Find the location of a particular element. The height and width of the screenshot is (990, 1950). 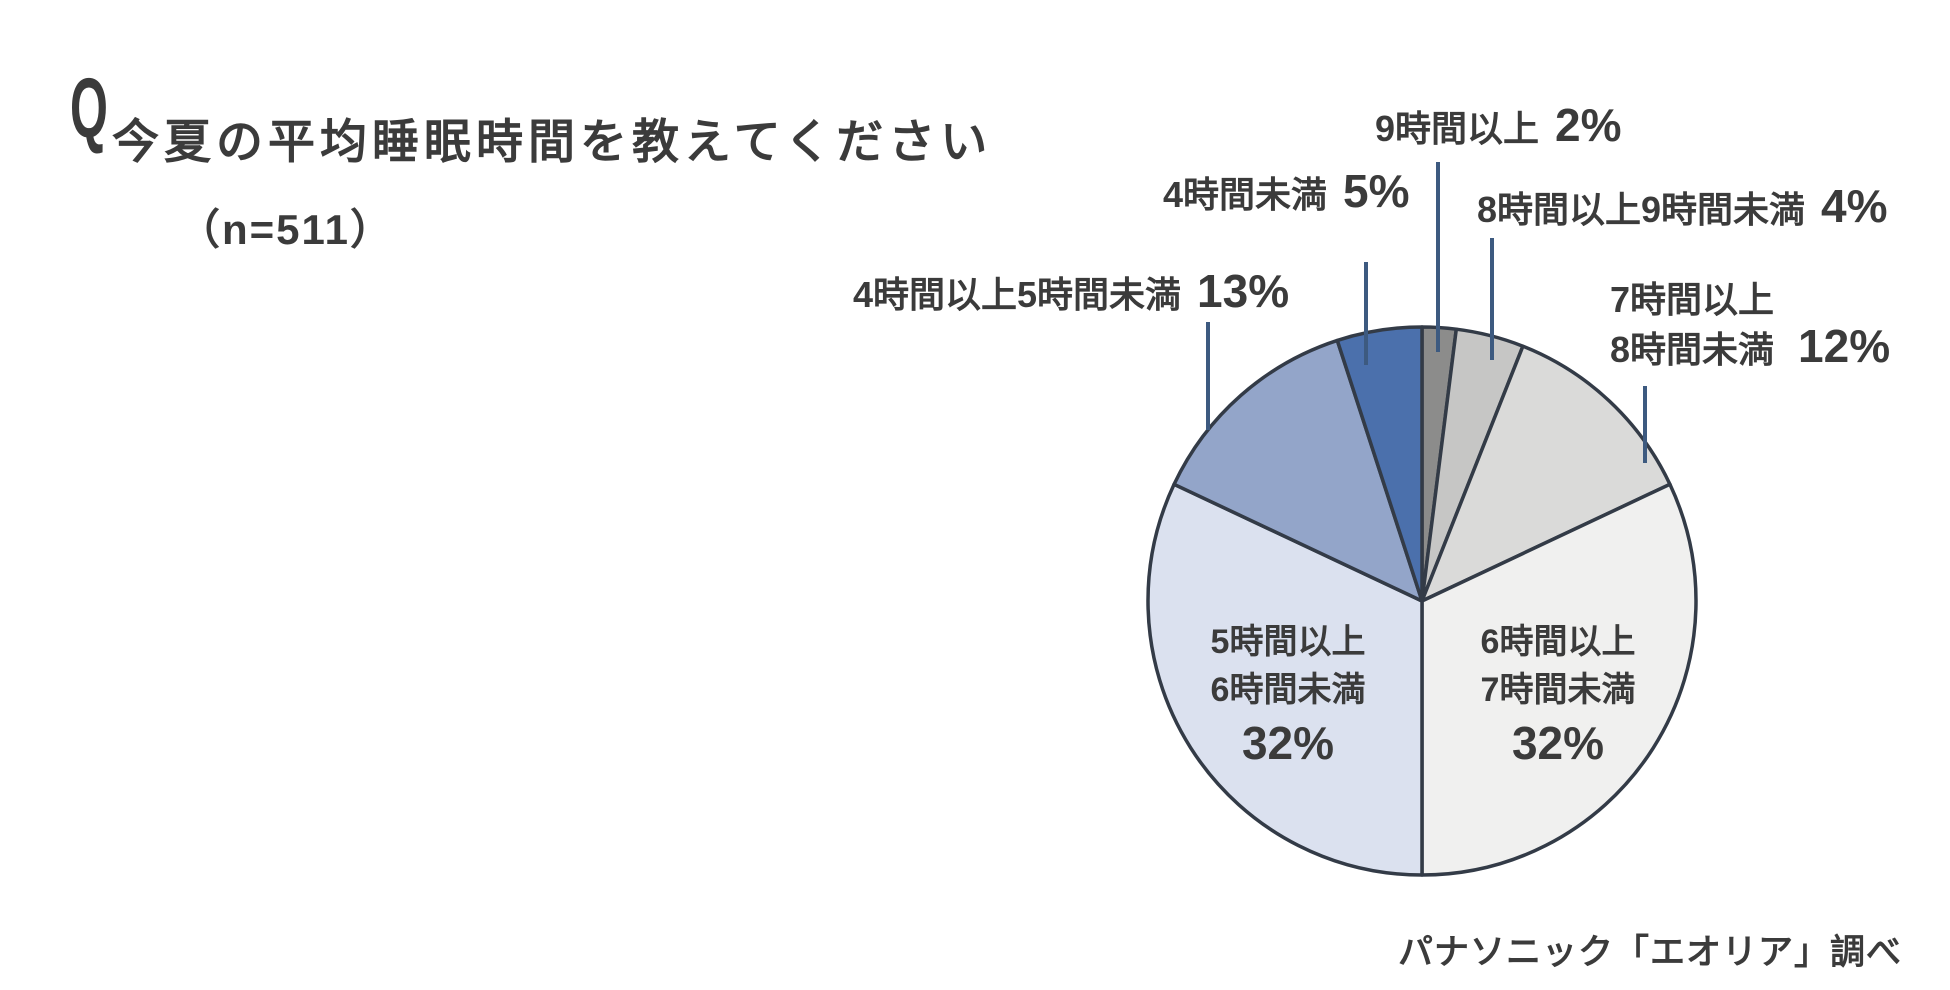

label-8-9h: 8時間以上9時間未満 4% is located at coordinates (1682, 206).